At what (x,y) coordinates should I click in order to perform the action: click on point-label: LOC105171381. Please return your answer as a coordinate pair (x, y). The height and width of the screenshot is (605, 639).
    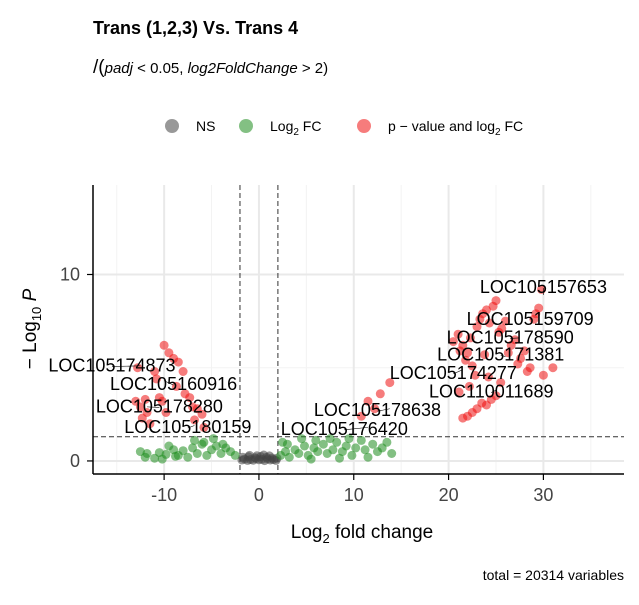
    Looking at the image, I should click on (500, 354).